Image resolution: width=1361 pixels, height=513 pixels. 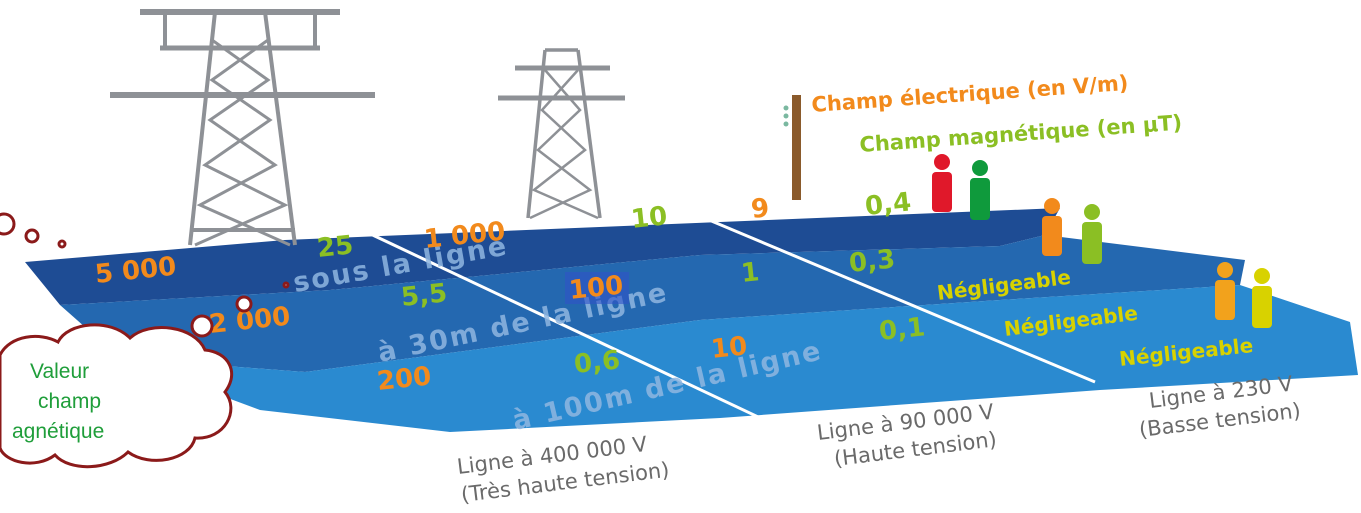 What do you see at coordinates (980, 190) in the screenshot?
I see `person-green-icon` at bounding box center [980, 190].